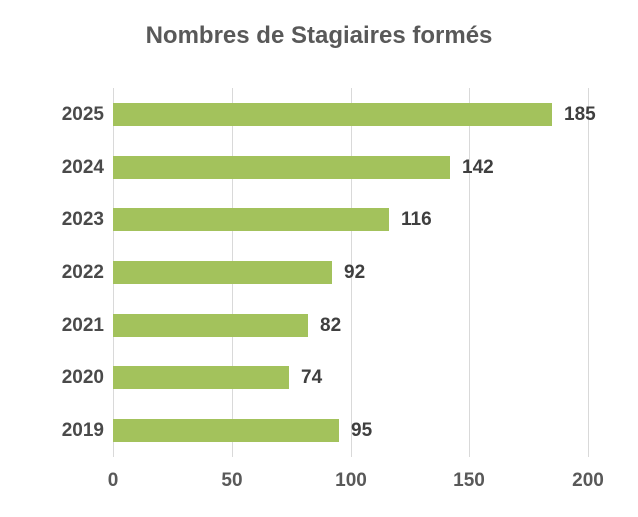  I want to click on bar-value-label: 116, so click(416, 219).